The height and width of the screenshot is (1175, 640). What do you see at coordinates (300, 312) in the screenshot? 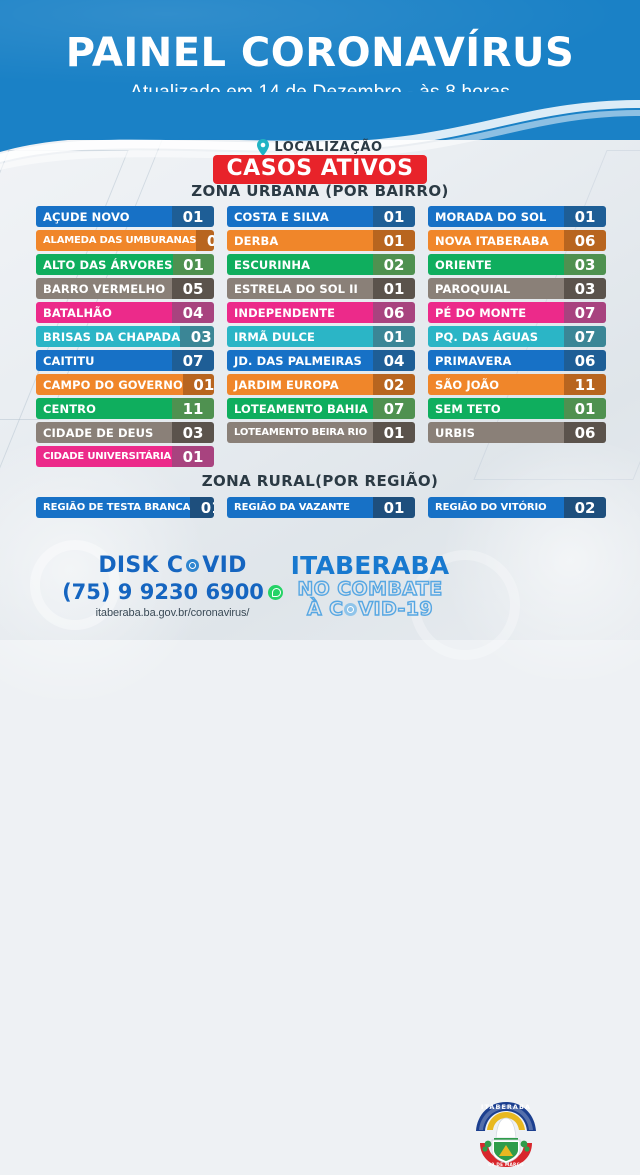
I see `neighborhood-name: INDEPENDENTE` at bounding box center [300, 312].